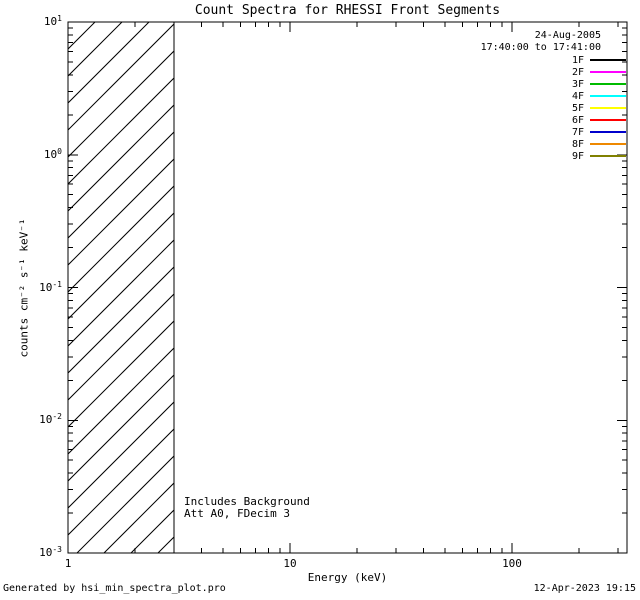 The width and height of the screenshot is (640, 600). Describe the element at coordinates (584, 588) in the screenshot. I see `footer-plot-timestamp: 12-Apr-2023 19:15` at that location.